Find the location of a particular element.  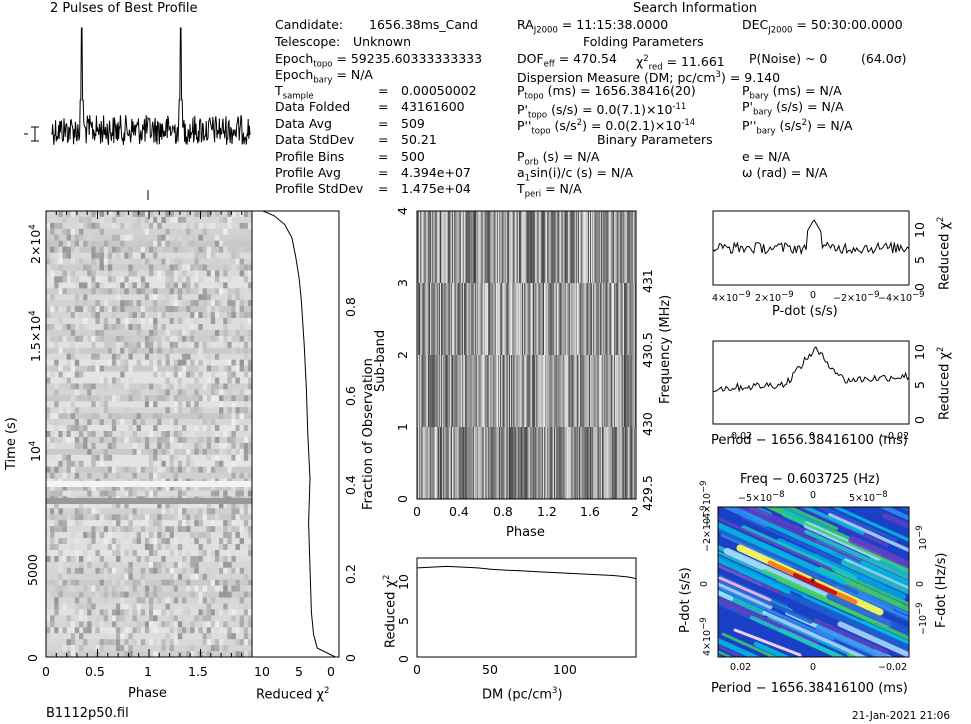

asini: a1sin(i)/c (s) = N/A is located at coordinates (575, 176).